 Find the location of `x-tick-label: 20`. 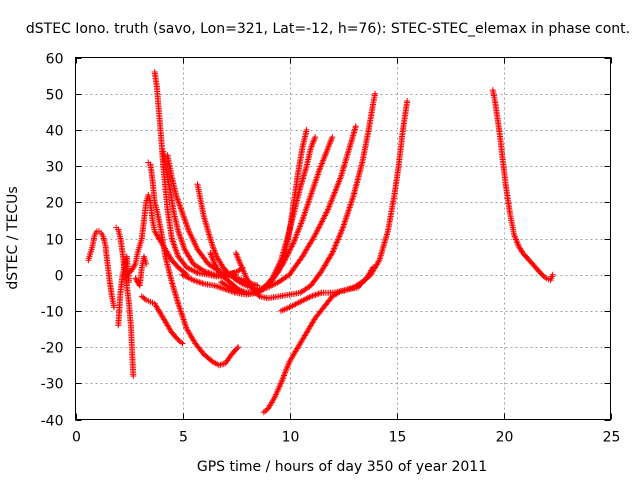

x-tick-label: 20 is located at coordinates (505, 438).